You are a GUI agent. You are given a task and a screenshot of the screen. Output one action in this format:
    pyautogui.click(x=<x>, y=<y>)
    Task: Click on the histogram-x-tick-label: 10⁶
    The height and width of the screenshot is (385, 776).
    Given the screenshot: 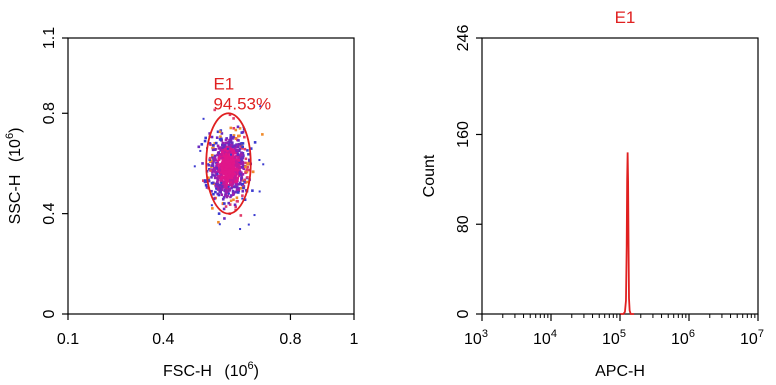 What is the action you would take?
    pyautogui.click(x=683, y=338)
    